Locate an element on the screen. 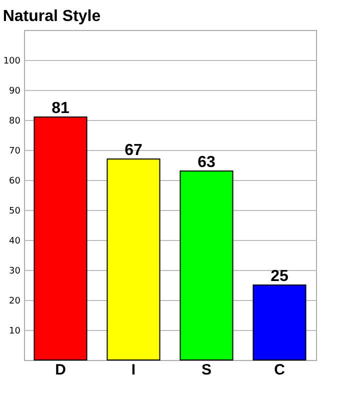 The width and height of the screenshot is (342, 412). data-label: 63 is located at coordinates (207, 162).